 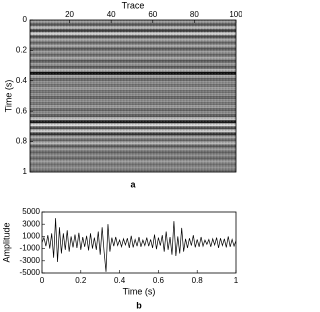 What do you see at coordinates (22, 80) in the screenshot?
I see `y-tick-label: 0.4` at bounding box center [22, 80].